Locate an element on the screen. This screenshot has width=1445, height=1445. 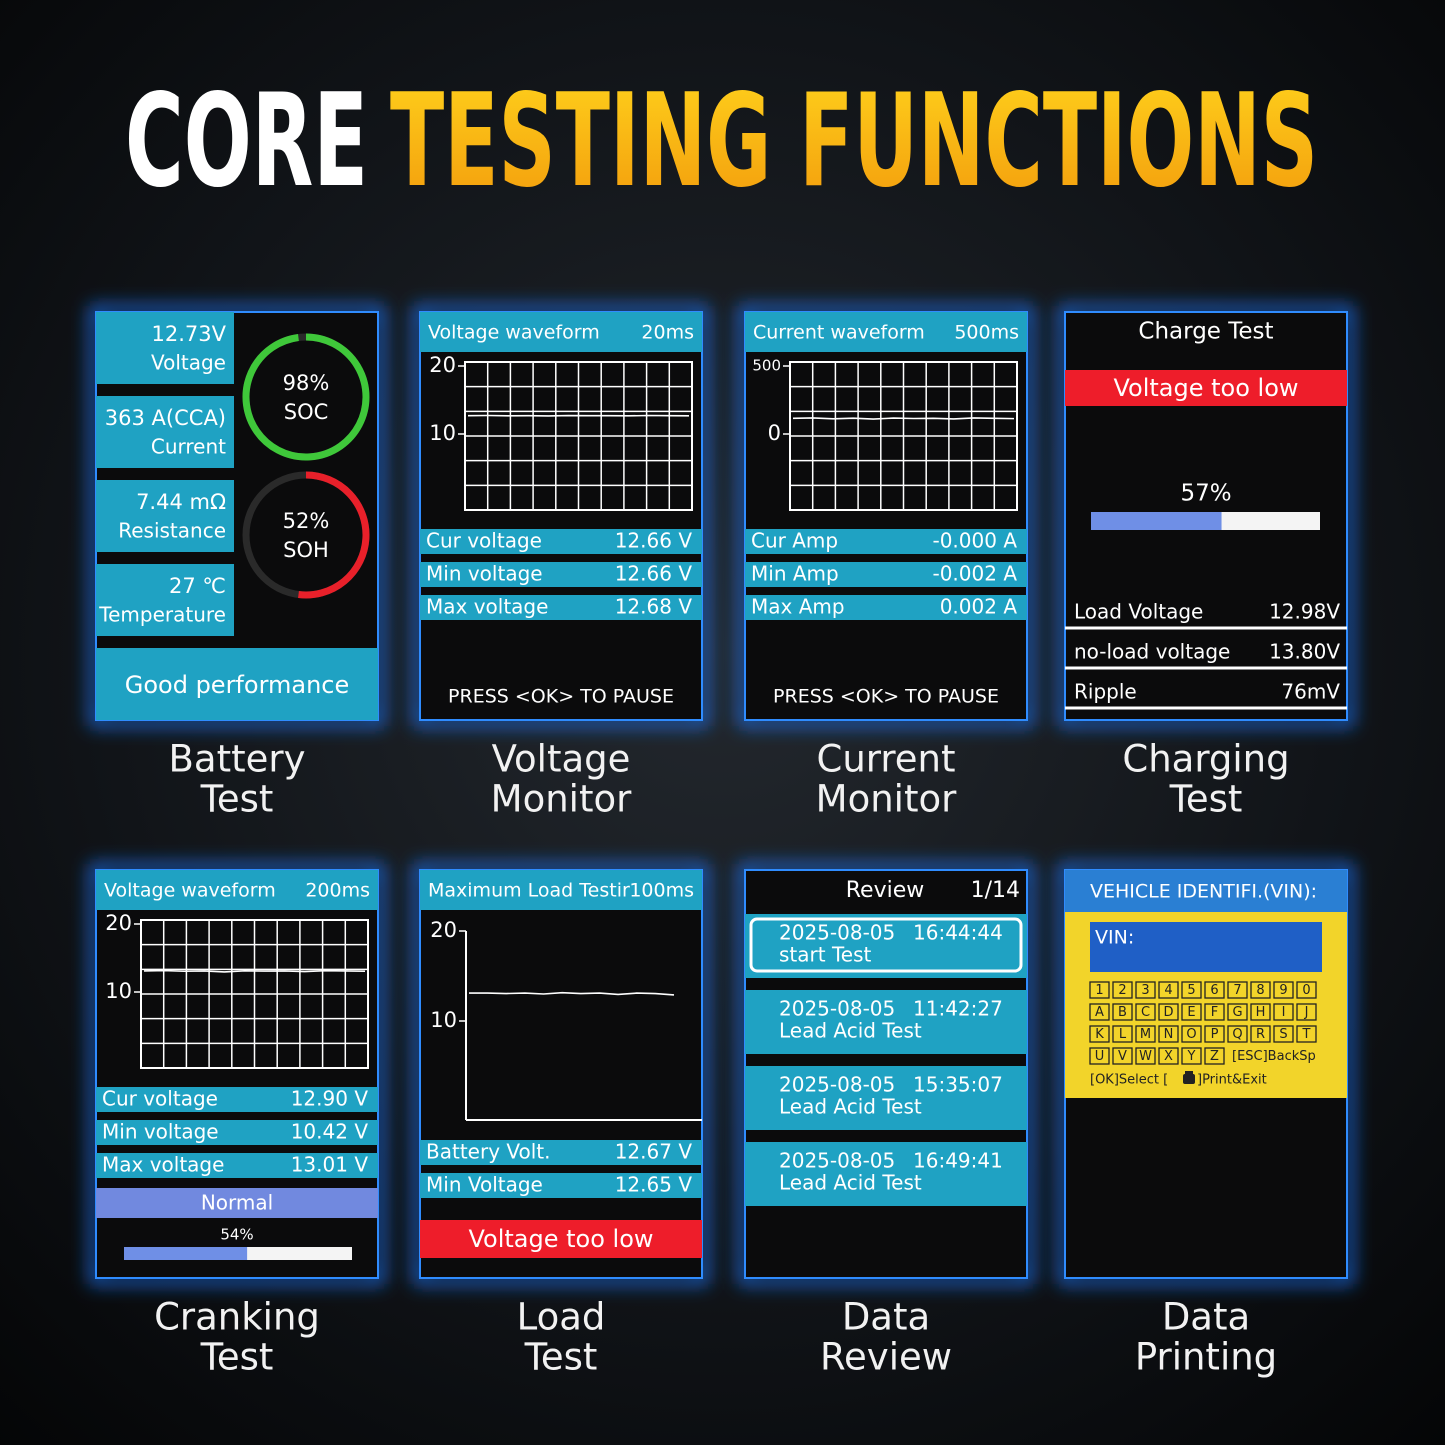
header-title: Current waveform is located at coordinates (839, 333).